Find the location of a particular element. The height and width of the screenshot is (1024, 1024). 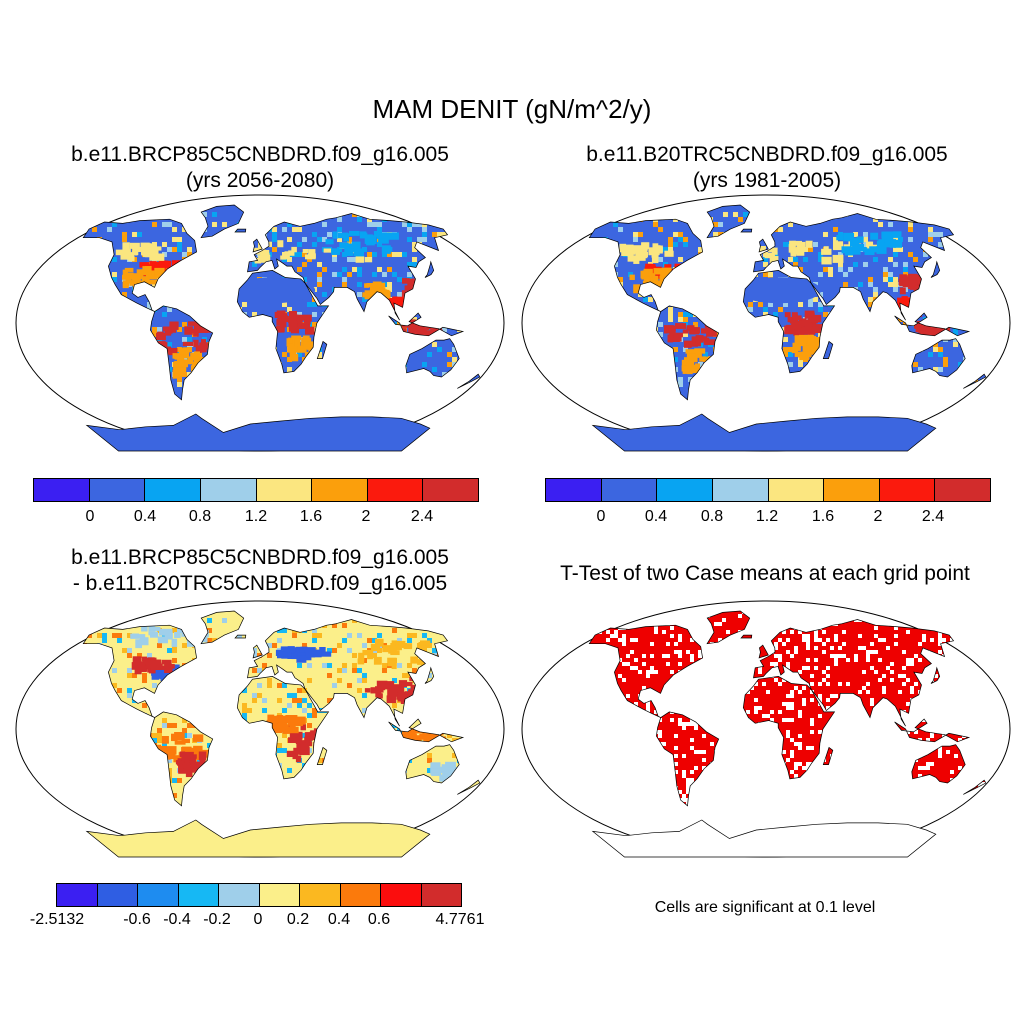

colorbar-historical-ticks: 0 0.4 0.8 1.2 1.6 2 2.4 is located at coordinates (512, 518).